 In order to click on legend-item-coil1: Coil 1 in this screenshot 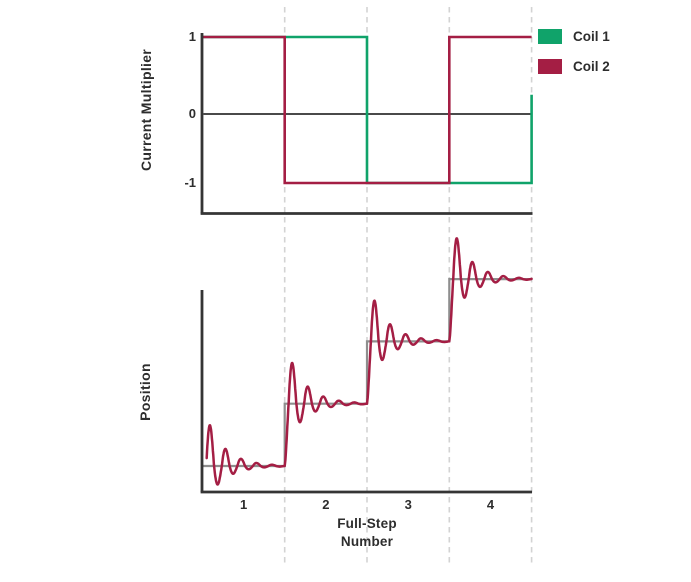, I will do `click(574, 36)`.